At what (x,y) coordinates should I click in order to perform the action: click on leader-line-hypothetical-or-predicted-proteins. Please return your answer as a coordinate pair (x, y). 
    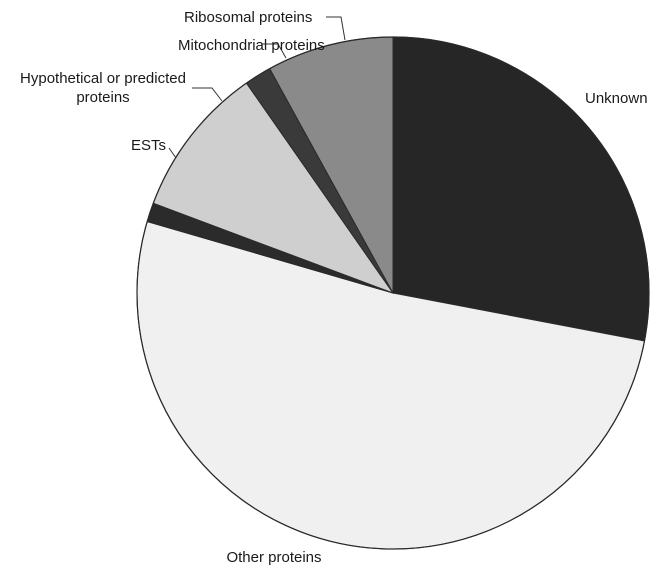
    Looking at the image, I should click on (207, 94).